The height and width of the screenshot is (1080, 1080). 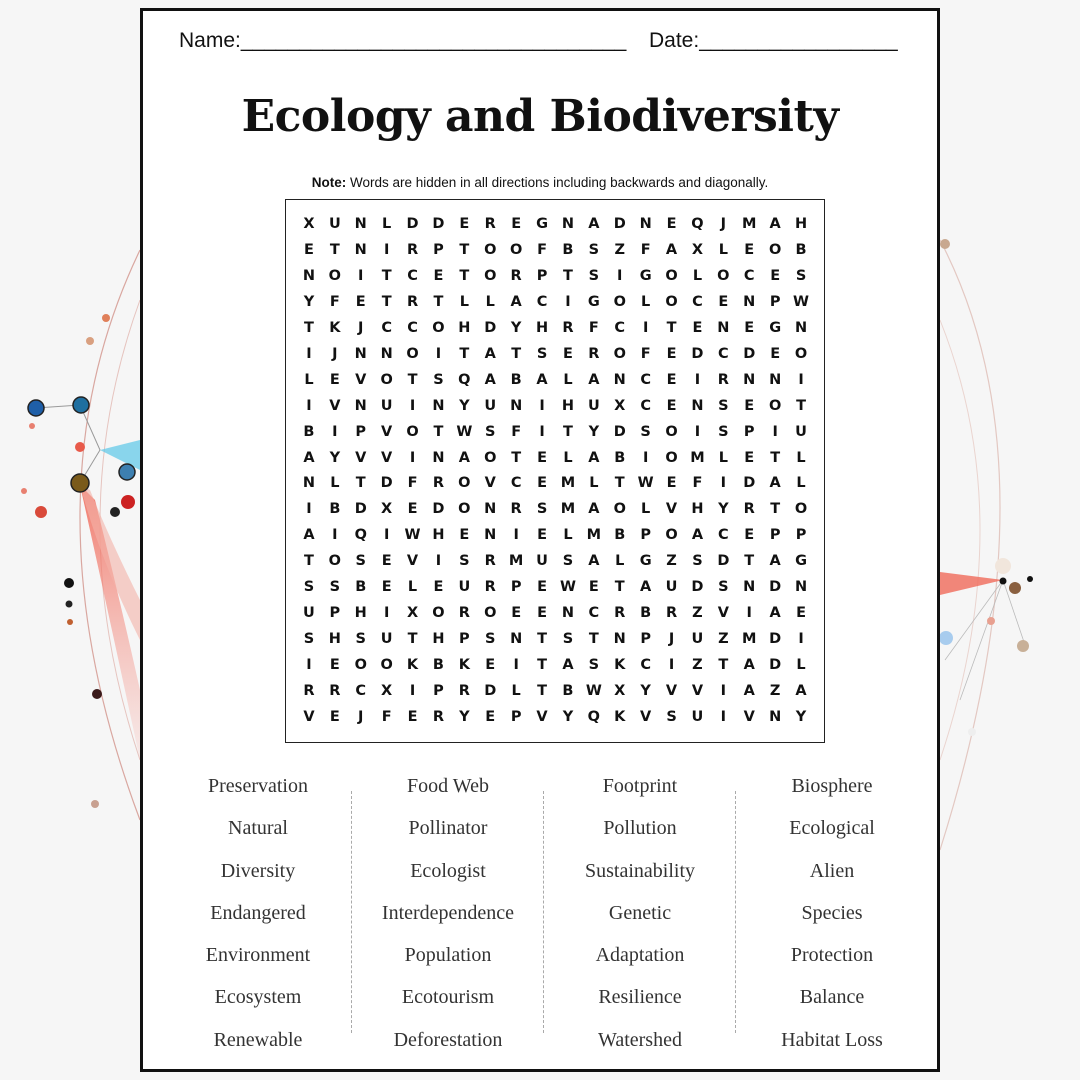 I want to click on grid-letter: K, so click(x=620, y=665).